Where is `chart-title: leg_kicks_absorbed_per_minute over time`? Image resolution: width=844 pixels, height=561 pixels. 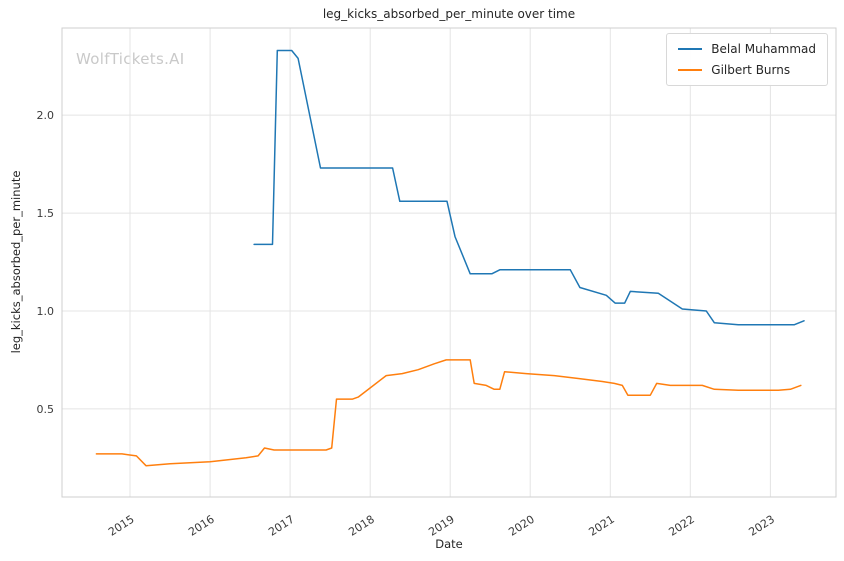
chart-title: leg_kicks_absorbed_per_minute over time is located at coordinates (449, 14).